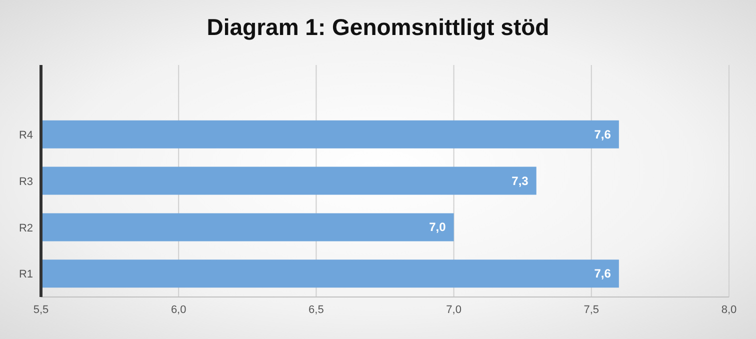 This screenshot has width=756, height=339. Describe the element at coordinates (25, 274) in the screenshot. I see `y-tick-label: R1` at that location.